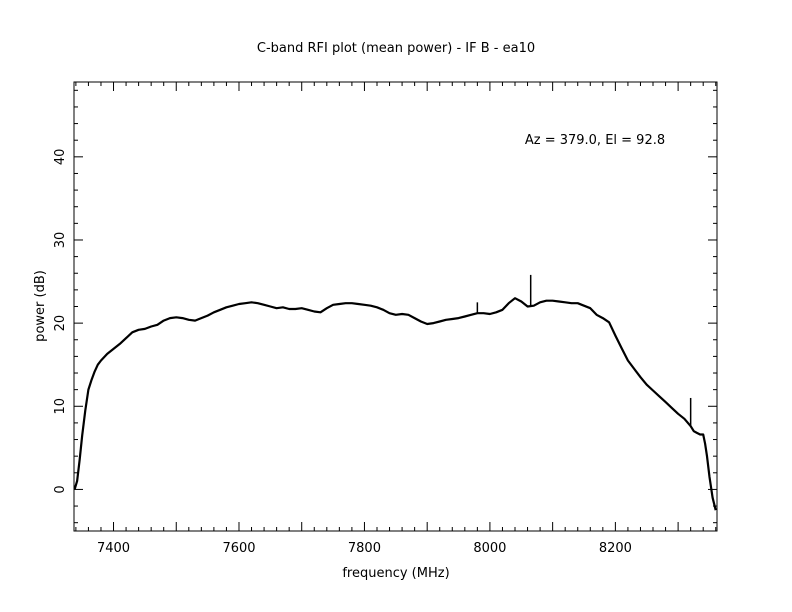 Image resolution: width=792 pixels, height=612 pixels. What do you see at coordinates (60, 406) in the screenshot?
I see `y-tick-label: 10` at bounding box center [60, 406].